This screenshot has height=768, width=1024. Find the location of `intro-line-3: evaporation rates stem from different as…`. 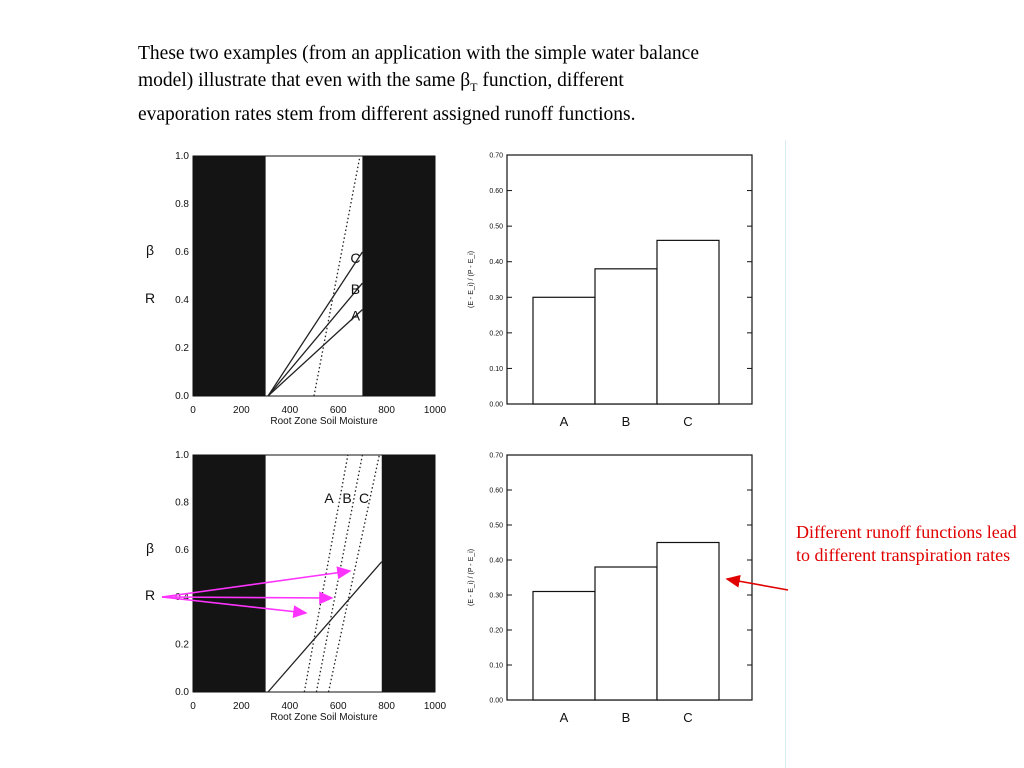

intro-line-3: evaporation rates stem from different as… is located at coordinates (387, 114).